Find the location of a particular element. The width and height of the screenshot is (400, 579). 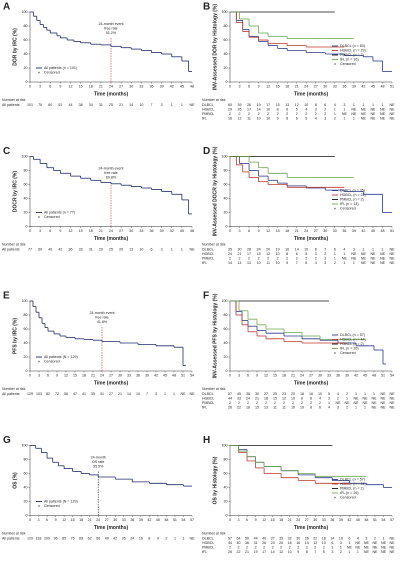

x-tick-label: 57 is located at coordinates (392, 520).